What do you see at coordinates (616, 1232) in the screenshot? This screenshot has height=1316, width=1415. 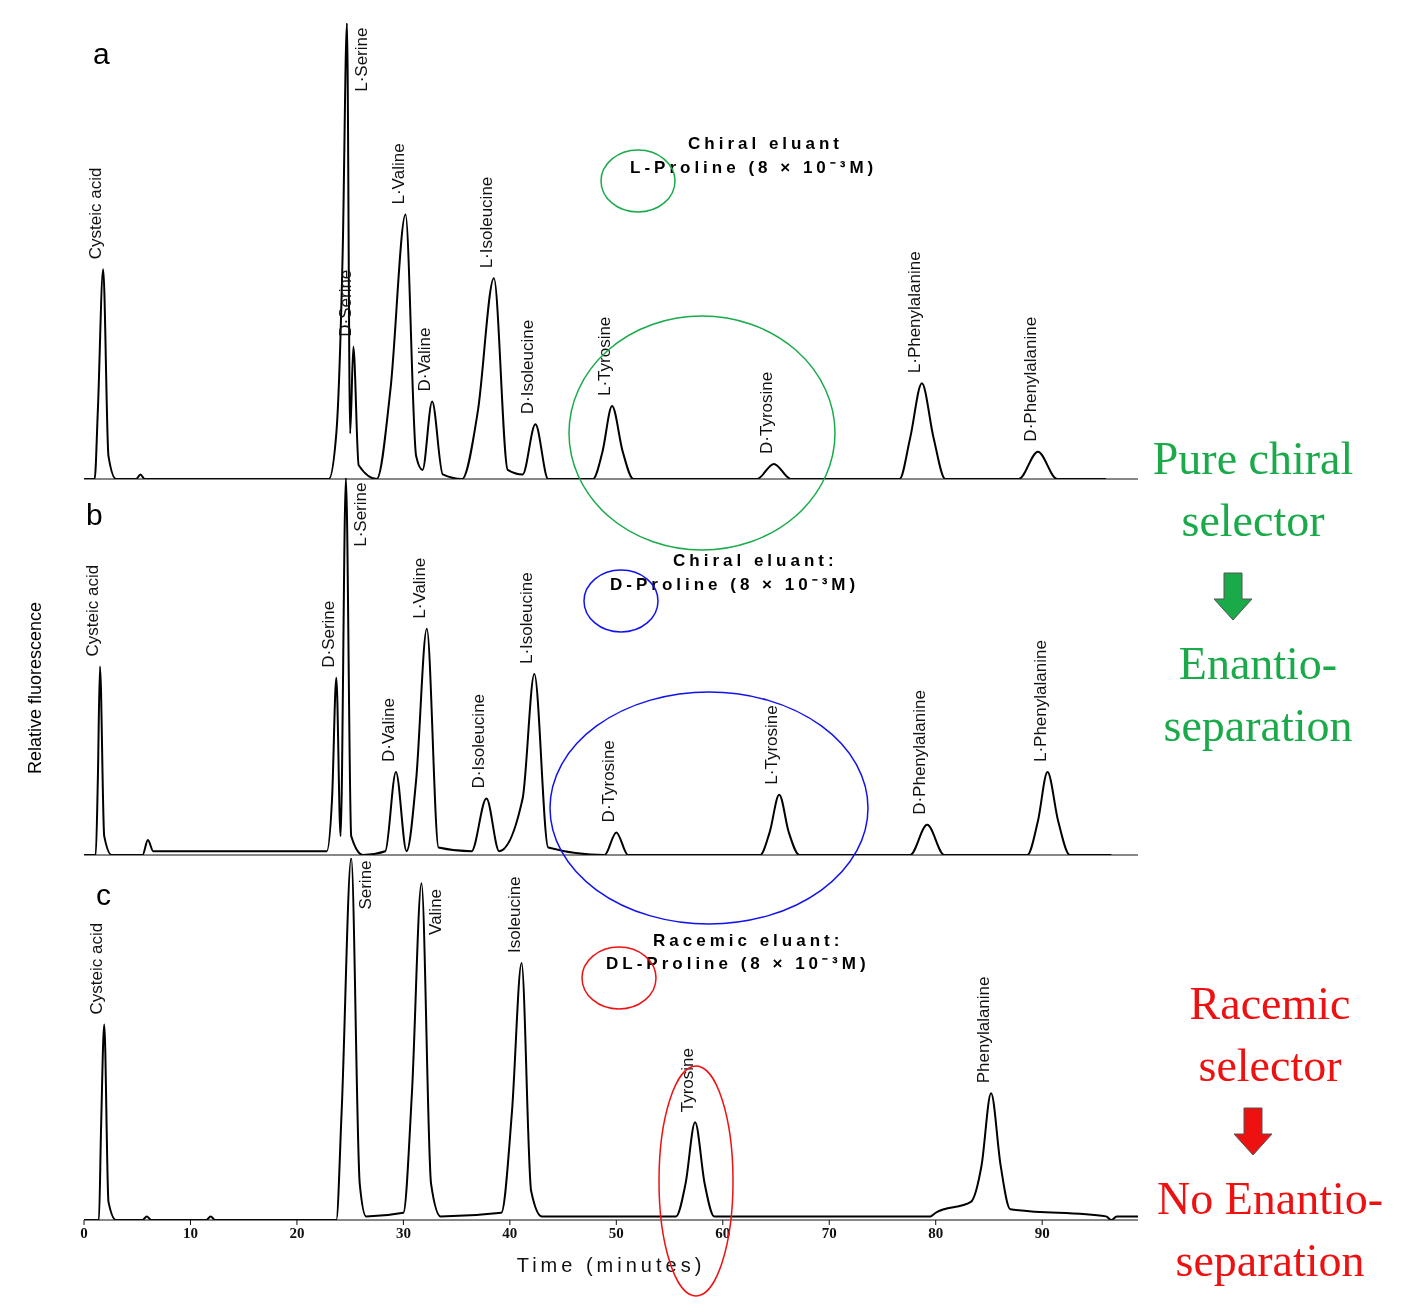 I see `x-tick-label: 50` at bounding box center [616, 1232].